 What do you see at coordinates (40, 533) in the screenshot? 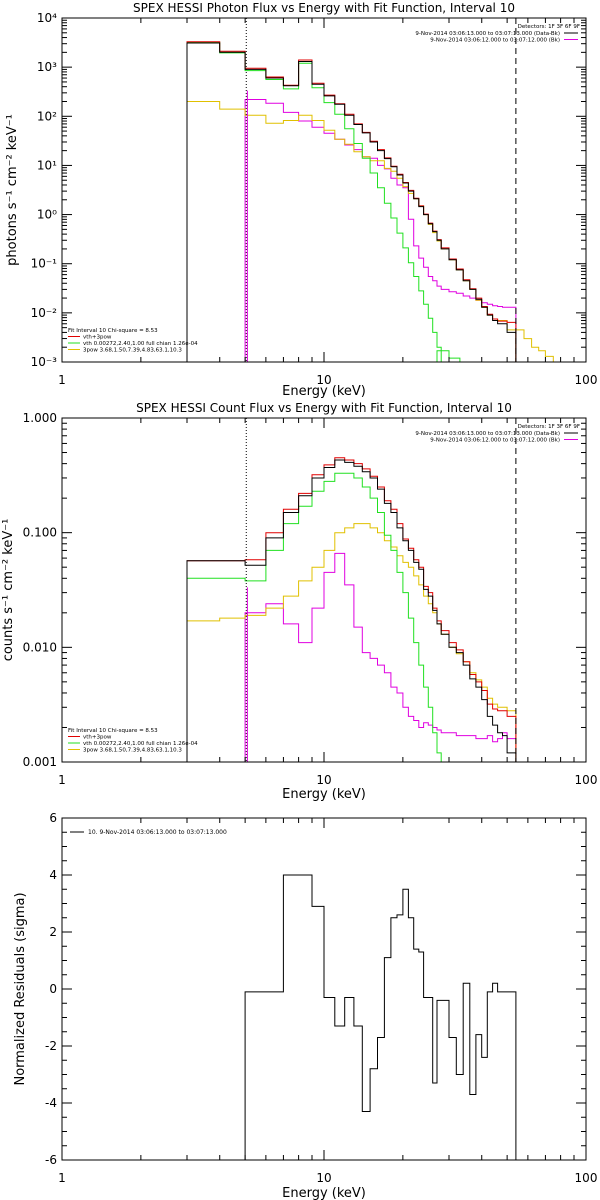
I see `y-tick-label: 0.100` at bounding box center [40, 533].